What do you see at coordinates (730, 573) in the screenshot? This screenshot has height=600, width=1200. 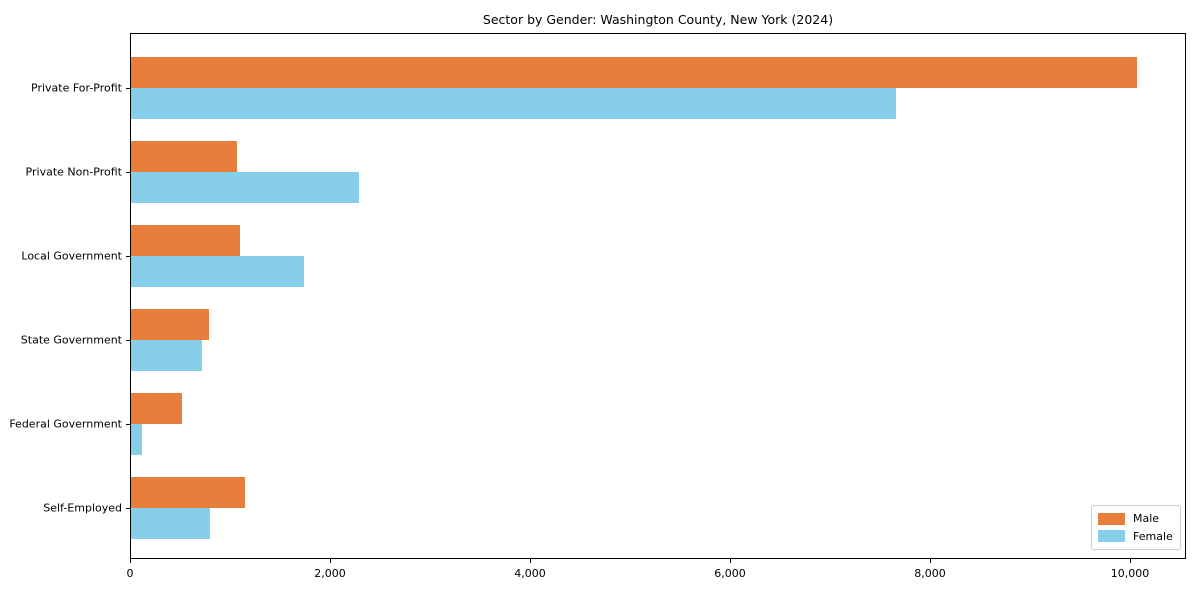 I see `x-tick-label: 6,000` at bounding box center [730, 573].